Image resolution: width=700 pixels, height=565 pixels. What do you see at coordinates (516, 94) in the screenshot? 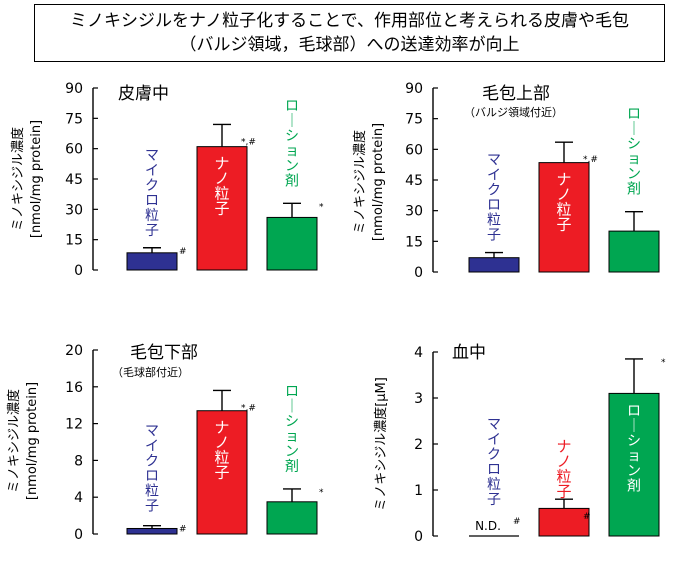
I see `chart-title: 毛包上部` at bounding box center [516, 94].